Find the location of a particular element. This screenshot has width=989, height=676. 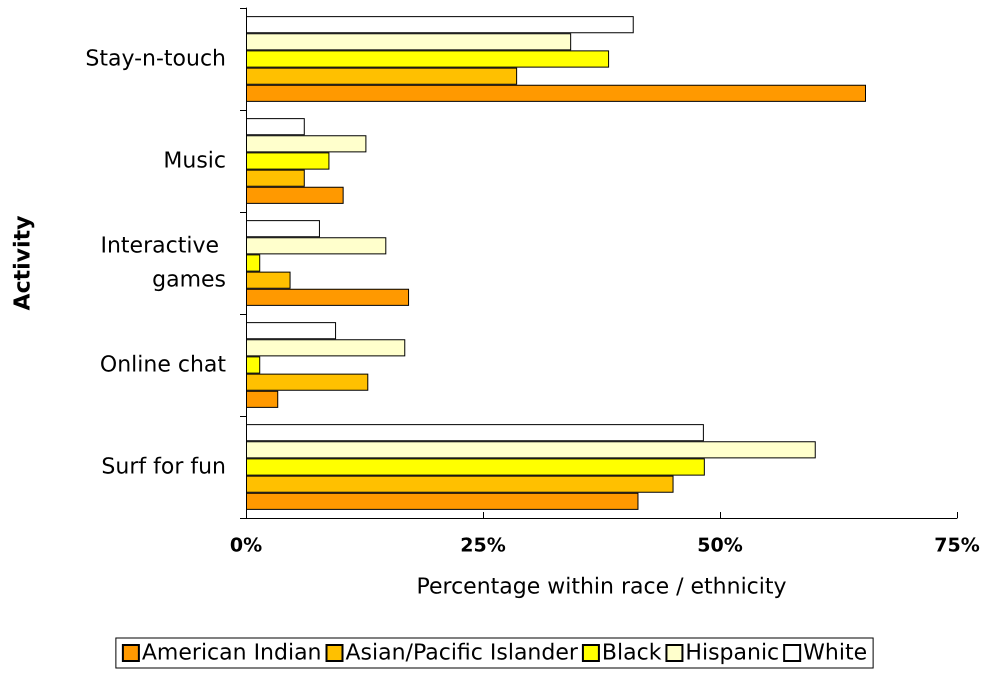

y-axis-title: Activity is located at coordinates (23, 263).